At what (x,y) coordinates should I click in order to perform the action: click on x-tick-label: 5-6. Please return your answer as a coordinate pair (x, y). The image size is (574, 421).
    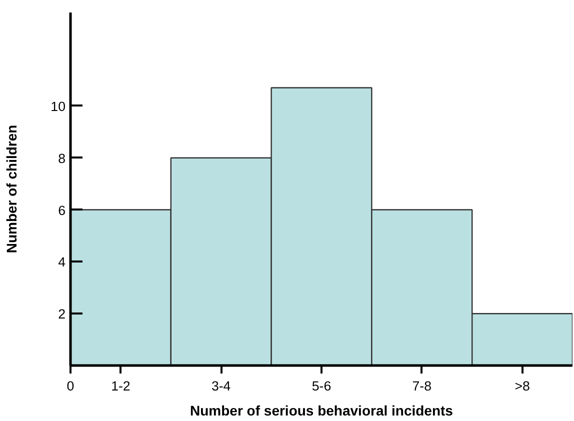
    Looking at the image, I should click on (322, 386).